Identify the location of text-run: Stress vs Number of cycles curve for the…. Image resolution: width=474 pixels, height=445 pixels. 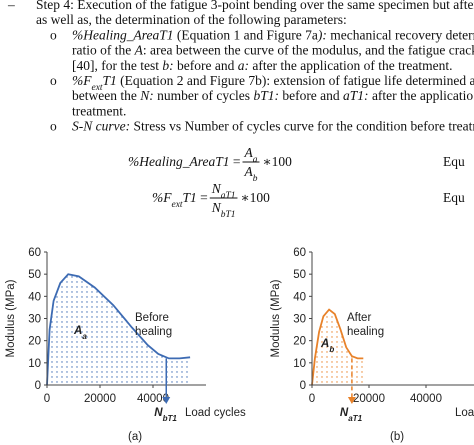
(302, 126).